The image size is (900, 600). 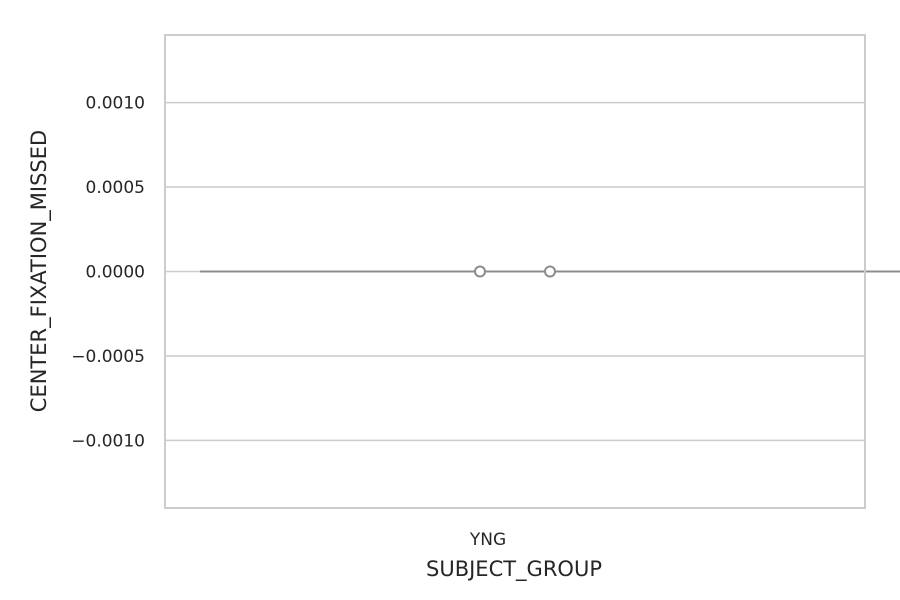 What do you see at coordinates (108, 441) in the screenshot?
I see `y-tick-label: −0.0010` at bounding box center [108, 441].